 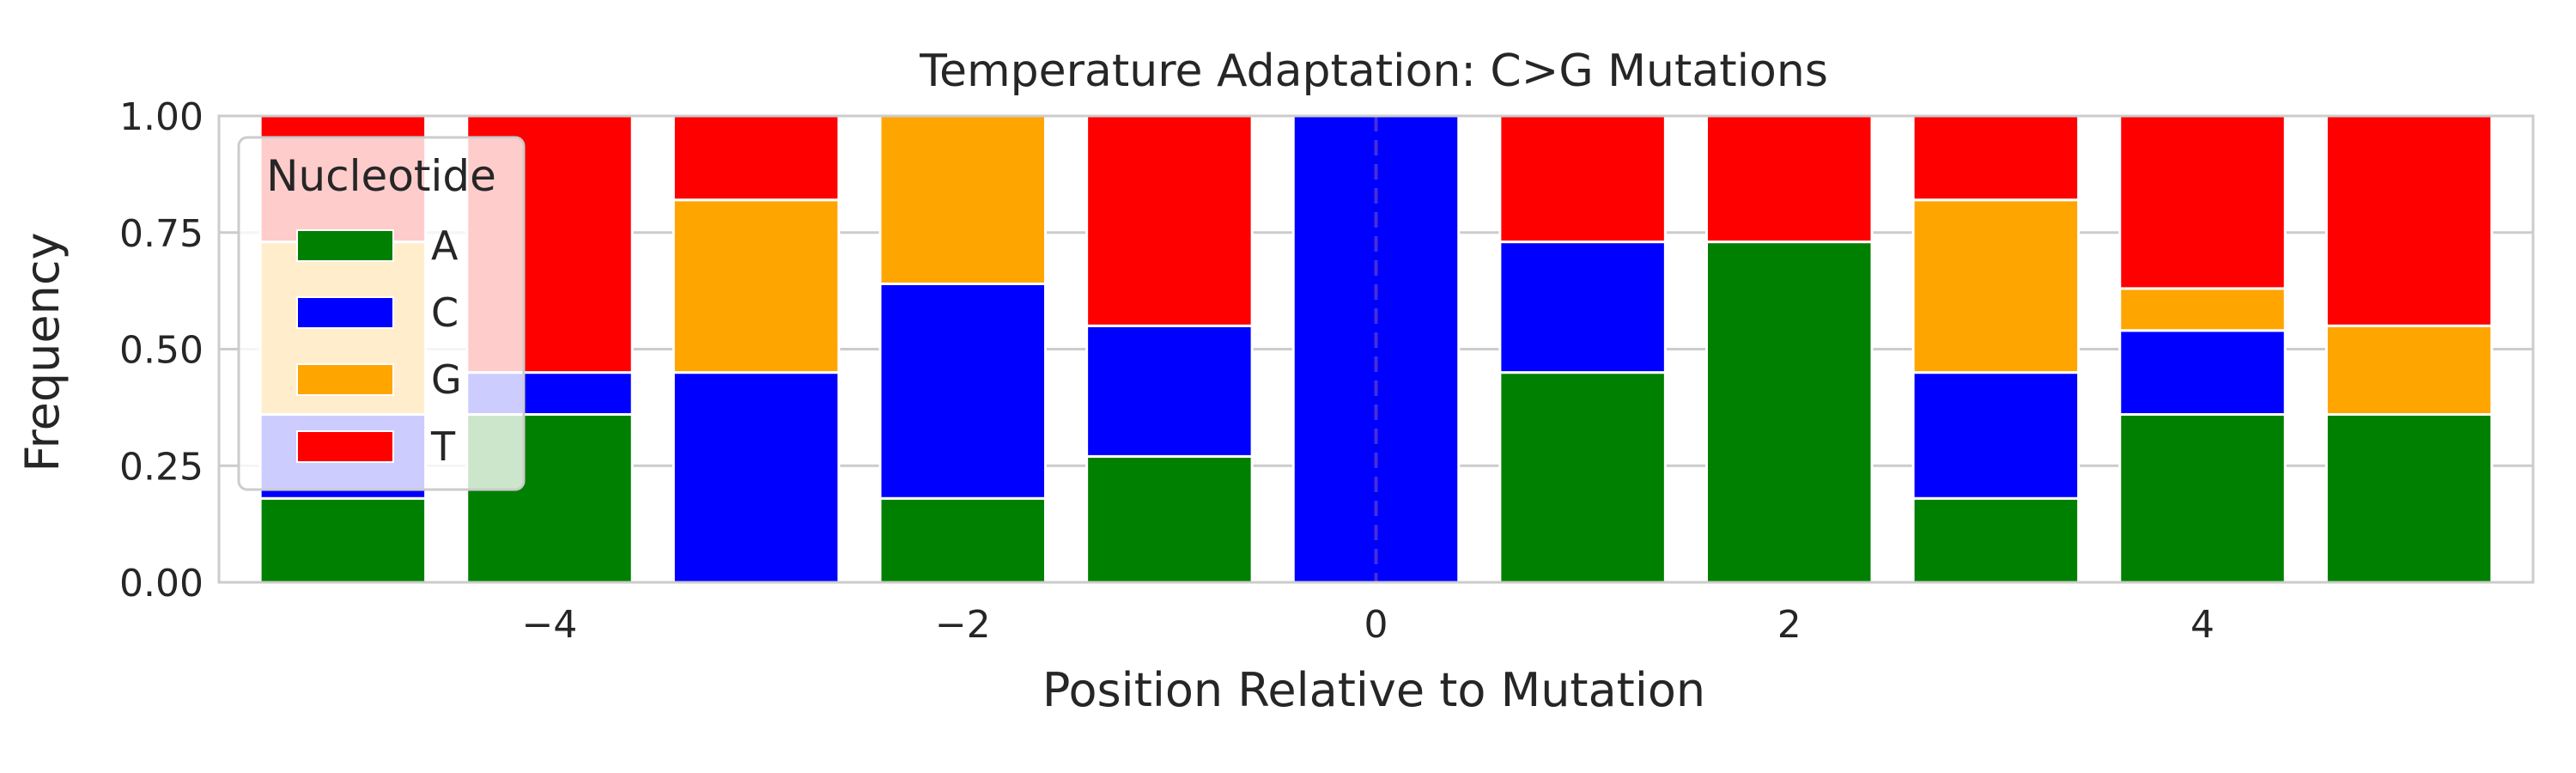 I want to click on x-tick-label: 2, so click(x=1789, y=625).